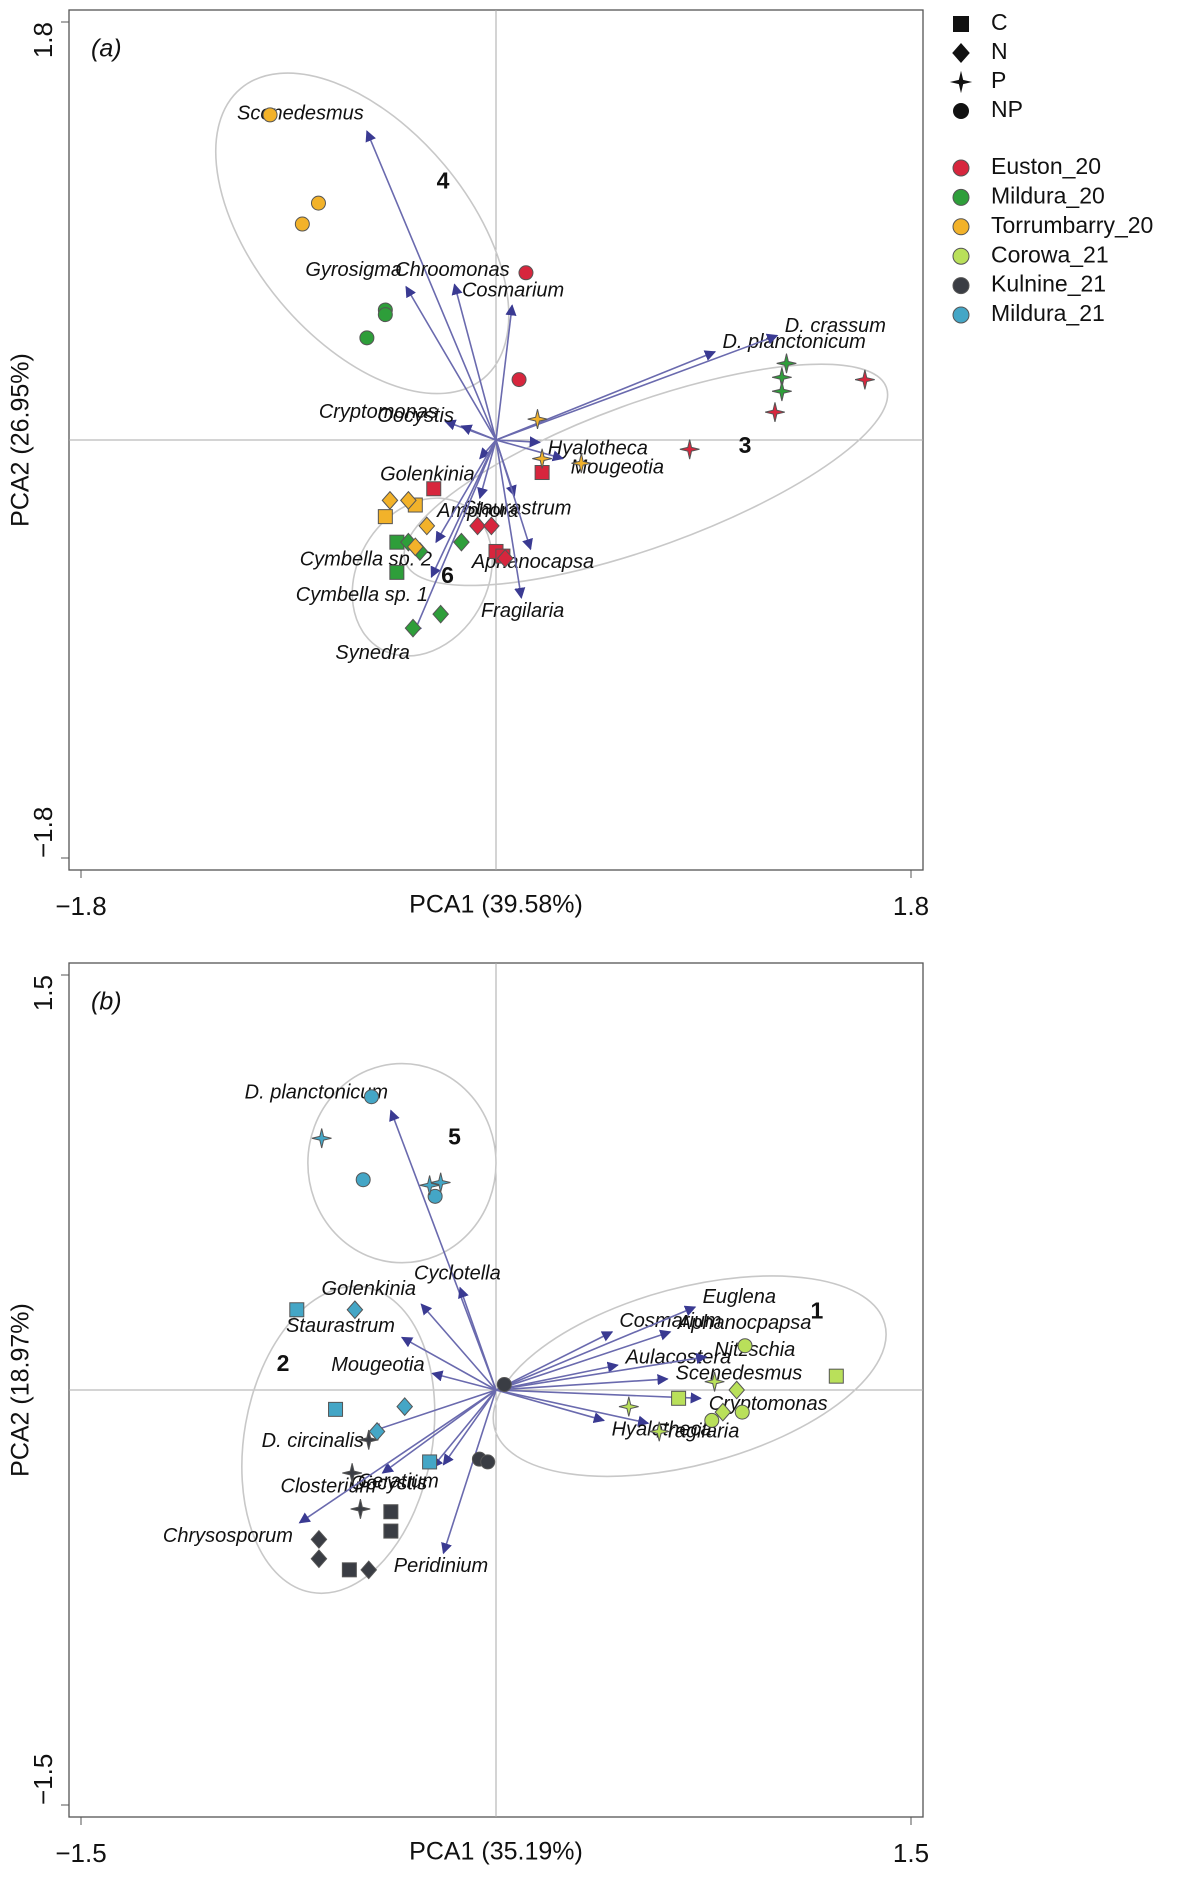 The width and height of the screenshot is (1187, 1877). I want to click on legend-label: Kulnine_21, so click(1048, 284).